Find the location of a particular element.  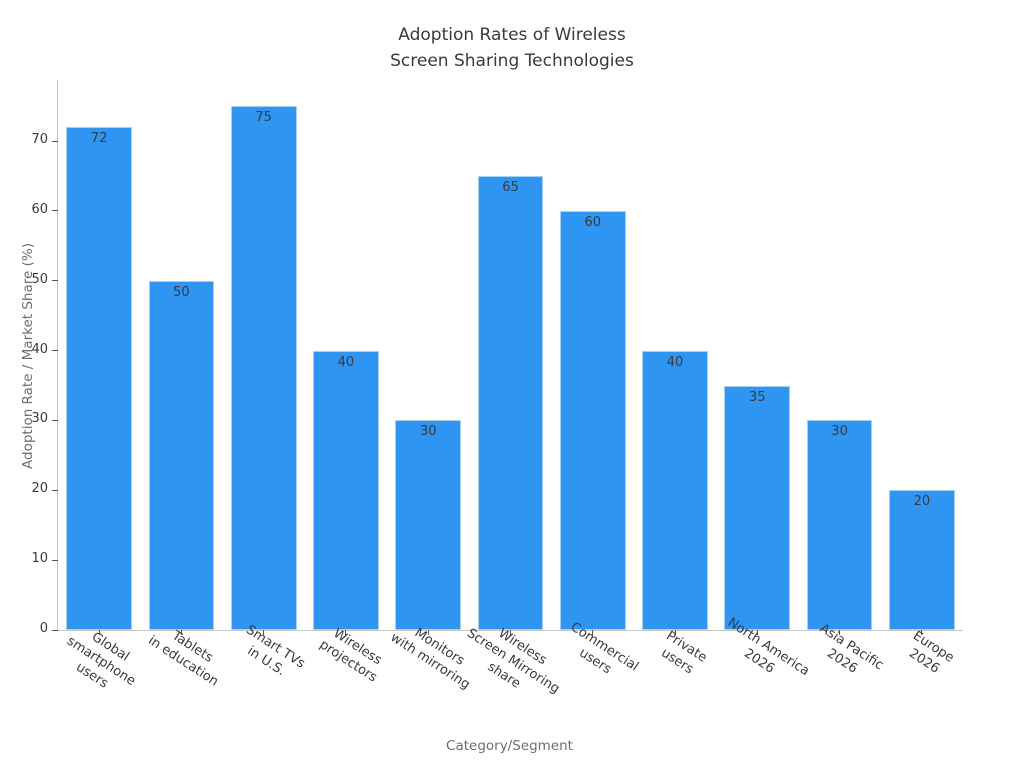

bar-5: 65 is located at coordinates (510, 403).